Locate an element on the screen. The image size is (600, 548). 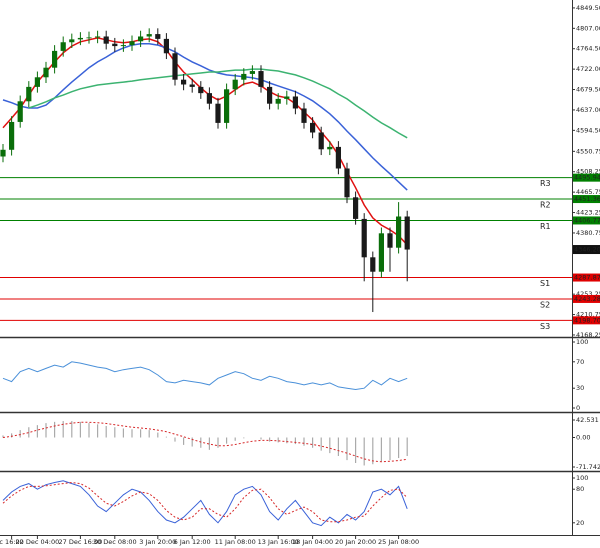
x-tick-label: 11 Jan 08:00 is located at coordinates (235, 542).